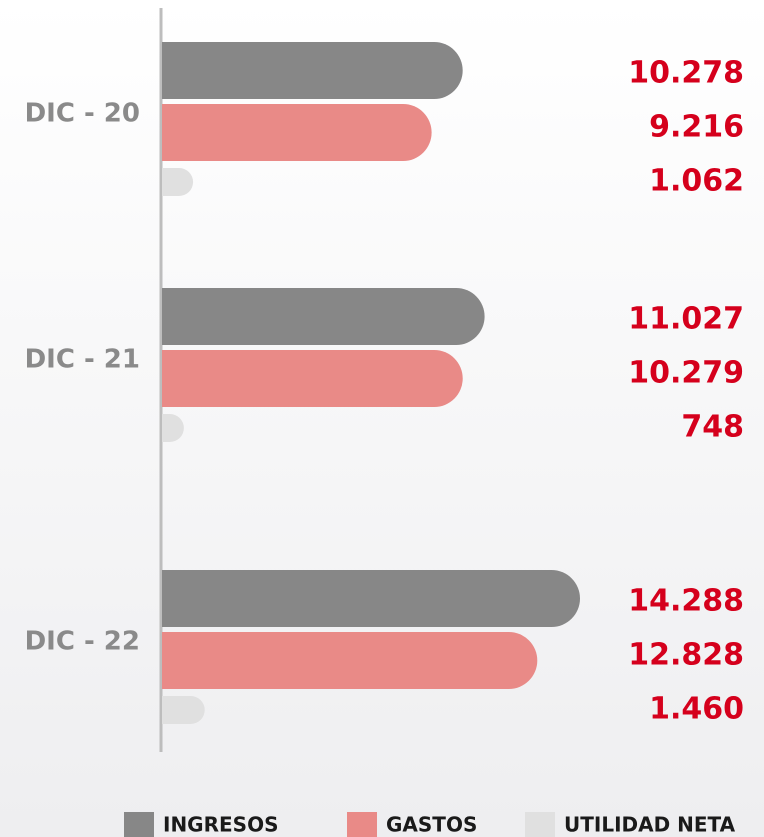 The height and width of the screenshot is (837, 764). Describe the element at coordinates (696, 127) in the screenshot. I see `value-label: 9.216` at that location.